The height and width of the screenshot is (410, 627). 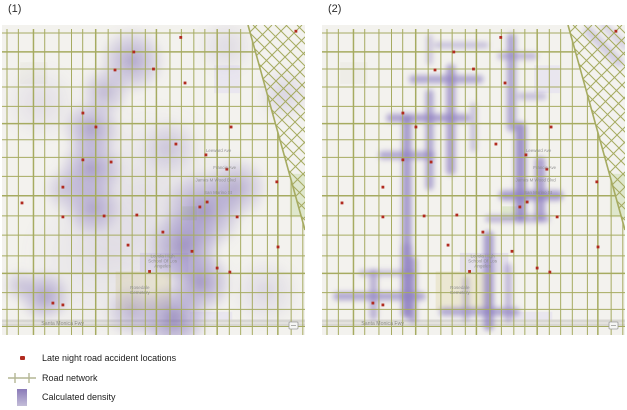 I want to click on panel-2-label: (2), so click(x=335, y=9).